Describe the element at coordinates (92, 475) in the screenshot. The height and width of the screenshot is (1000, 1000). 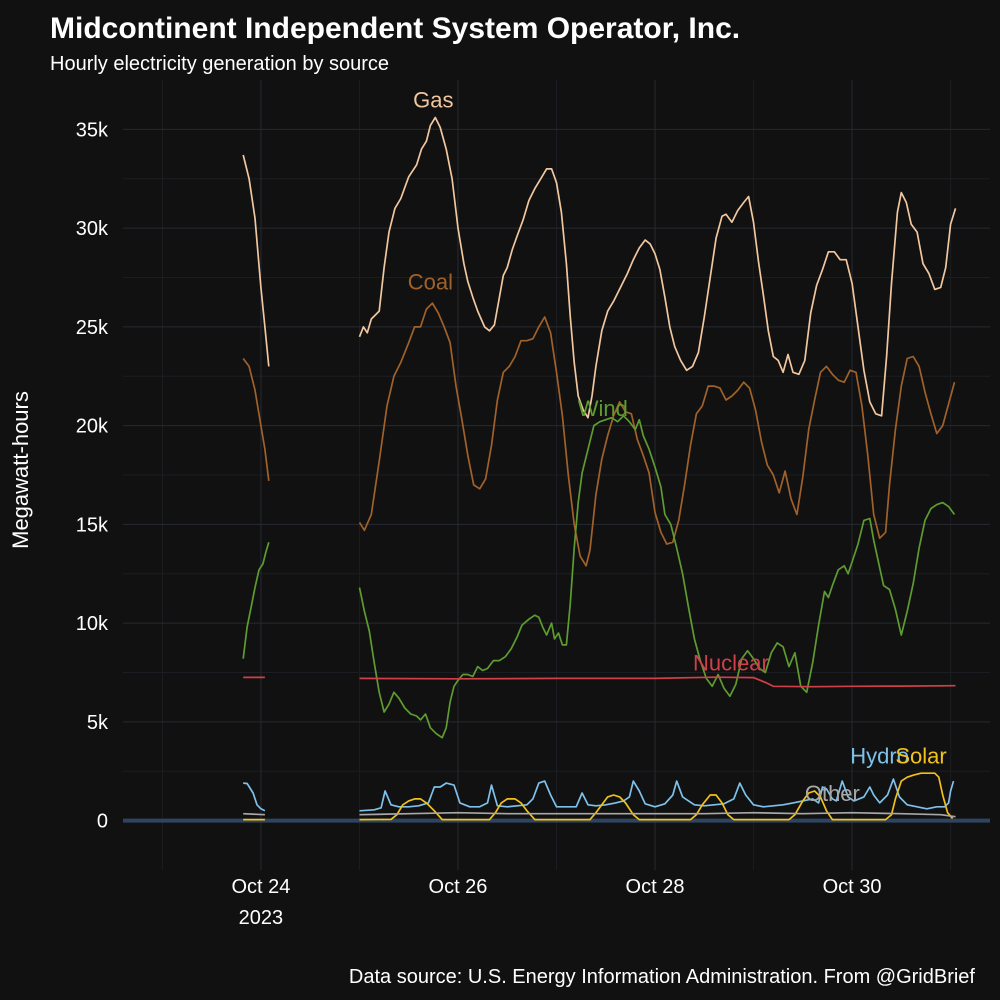
I see `y-axis: 0 5k 10k 15k 20k 25k 30k 35k` at that location.